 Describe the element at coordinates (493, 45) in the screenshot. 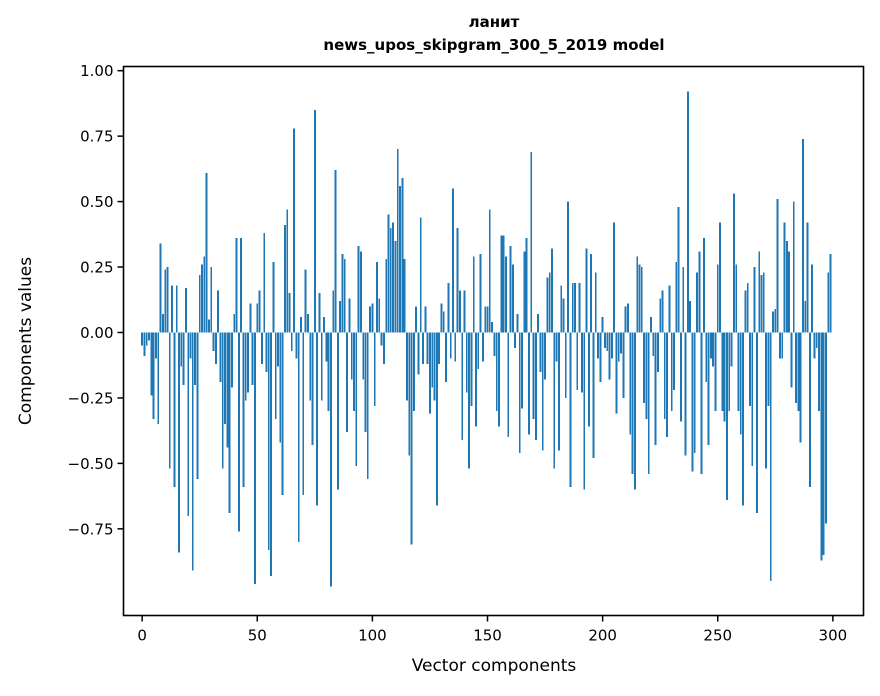

I see `chart-title-line2: news_upos_skipgram_300_5_2019 model` at that location.